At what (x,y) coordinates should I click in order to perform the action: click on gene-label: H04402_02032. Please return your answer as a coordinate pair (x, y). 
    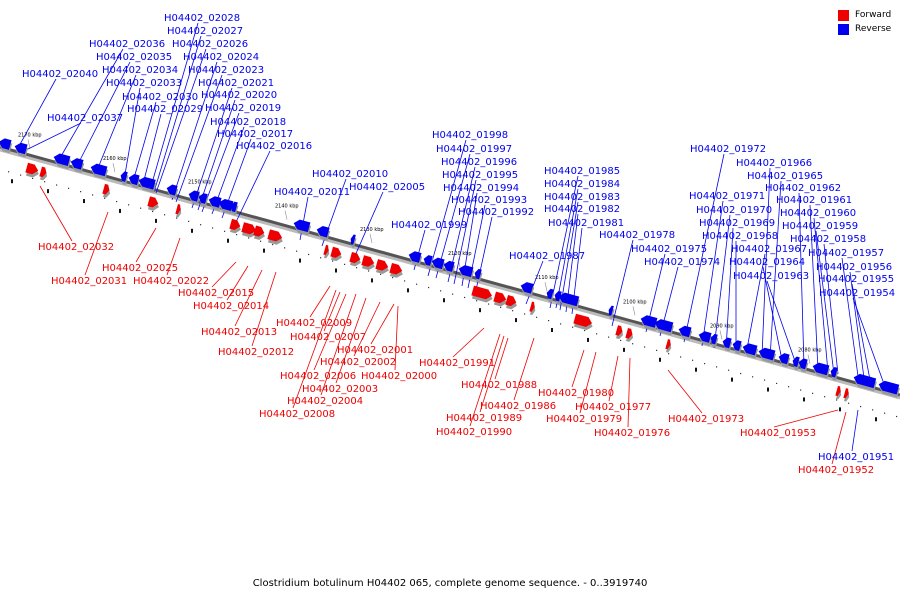
    Looking at the image, I should click on (76, 247).